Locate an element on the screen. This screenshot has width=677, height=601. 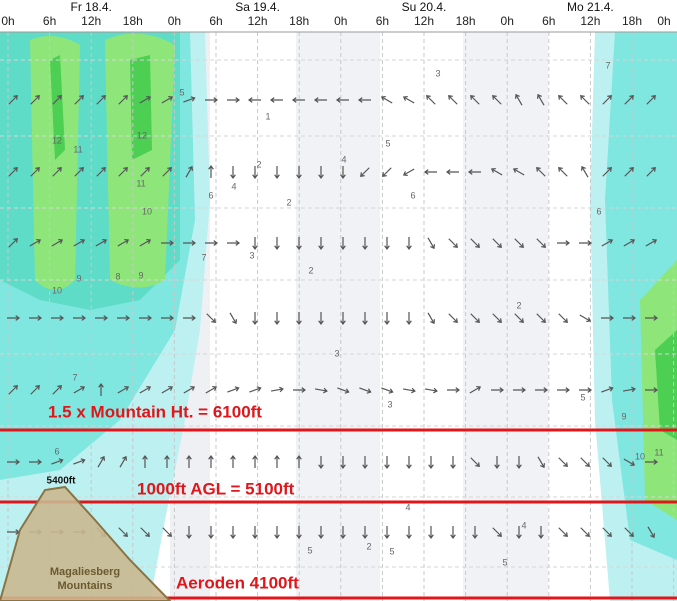
day-label: Mo 21.4. is located at coordinates (590, 7).